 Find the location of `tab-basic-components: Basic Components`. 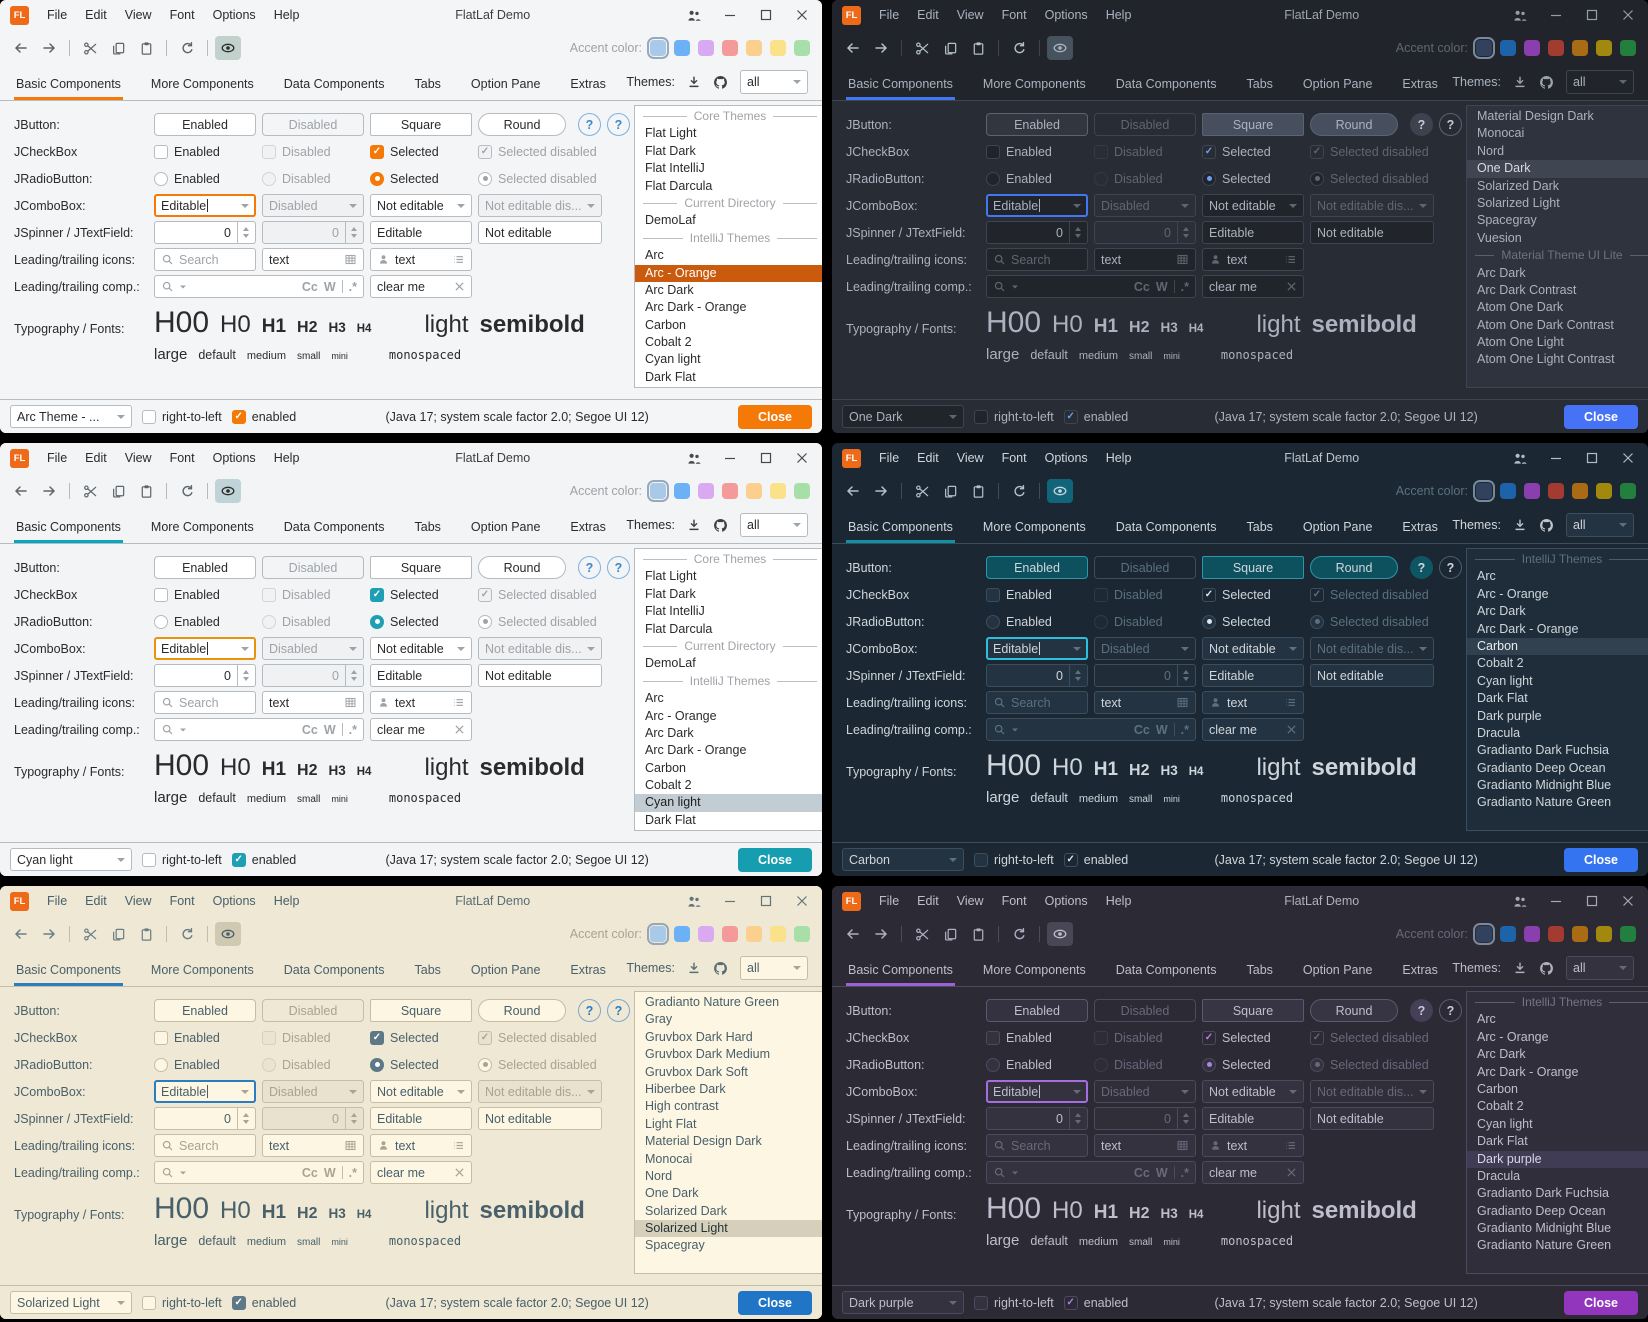

tab-basic-components: Basic Components is located at coordinates (900, 974).